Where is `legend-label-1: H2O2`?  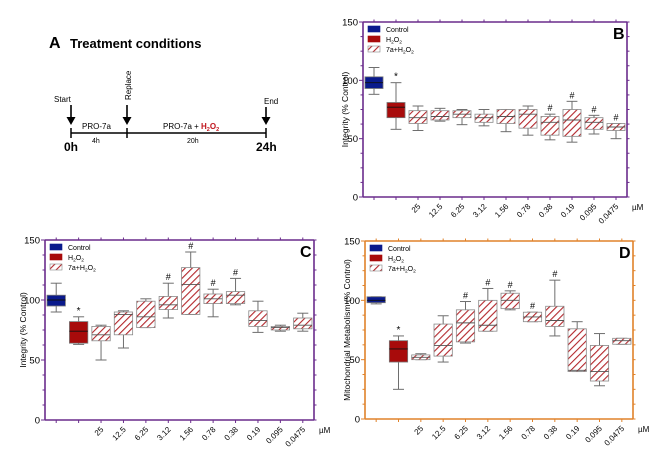 legend-label-1: H2O2 is located at coordinates (396, 260).